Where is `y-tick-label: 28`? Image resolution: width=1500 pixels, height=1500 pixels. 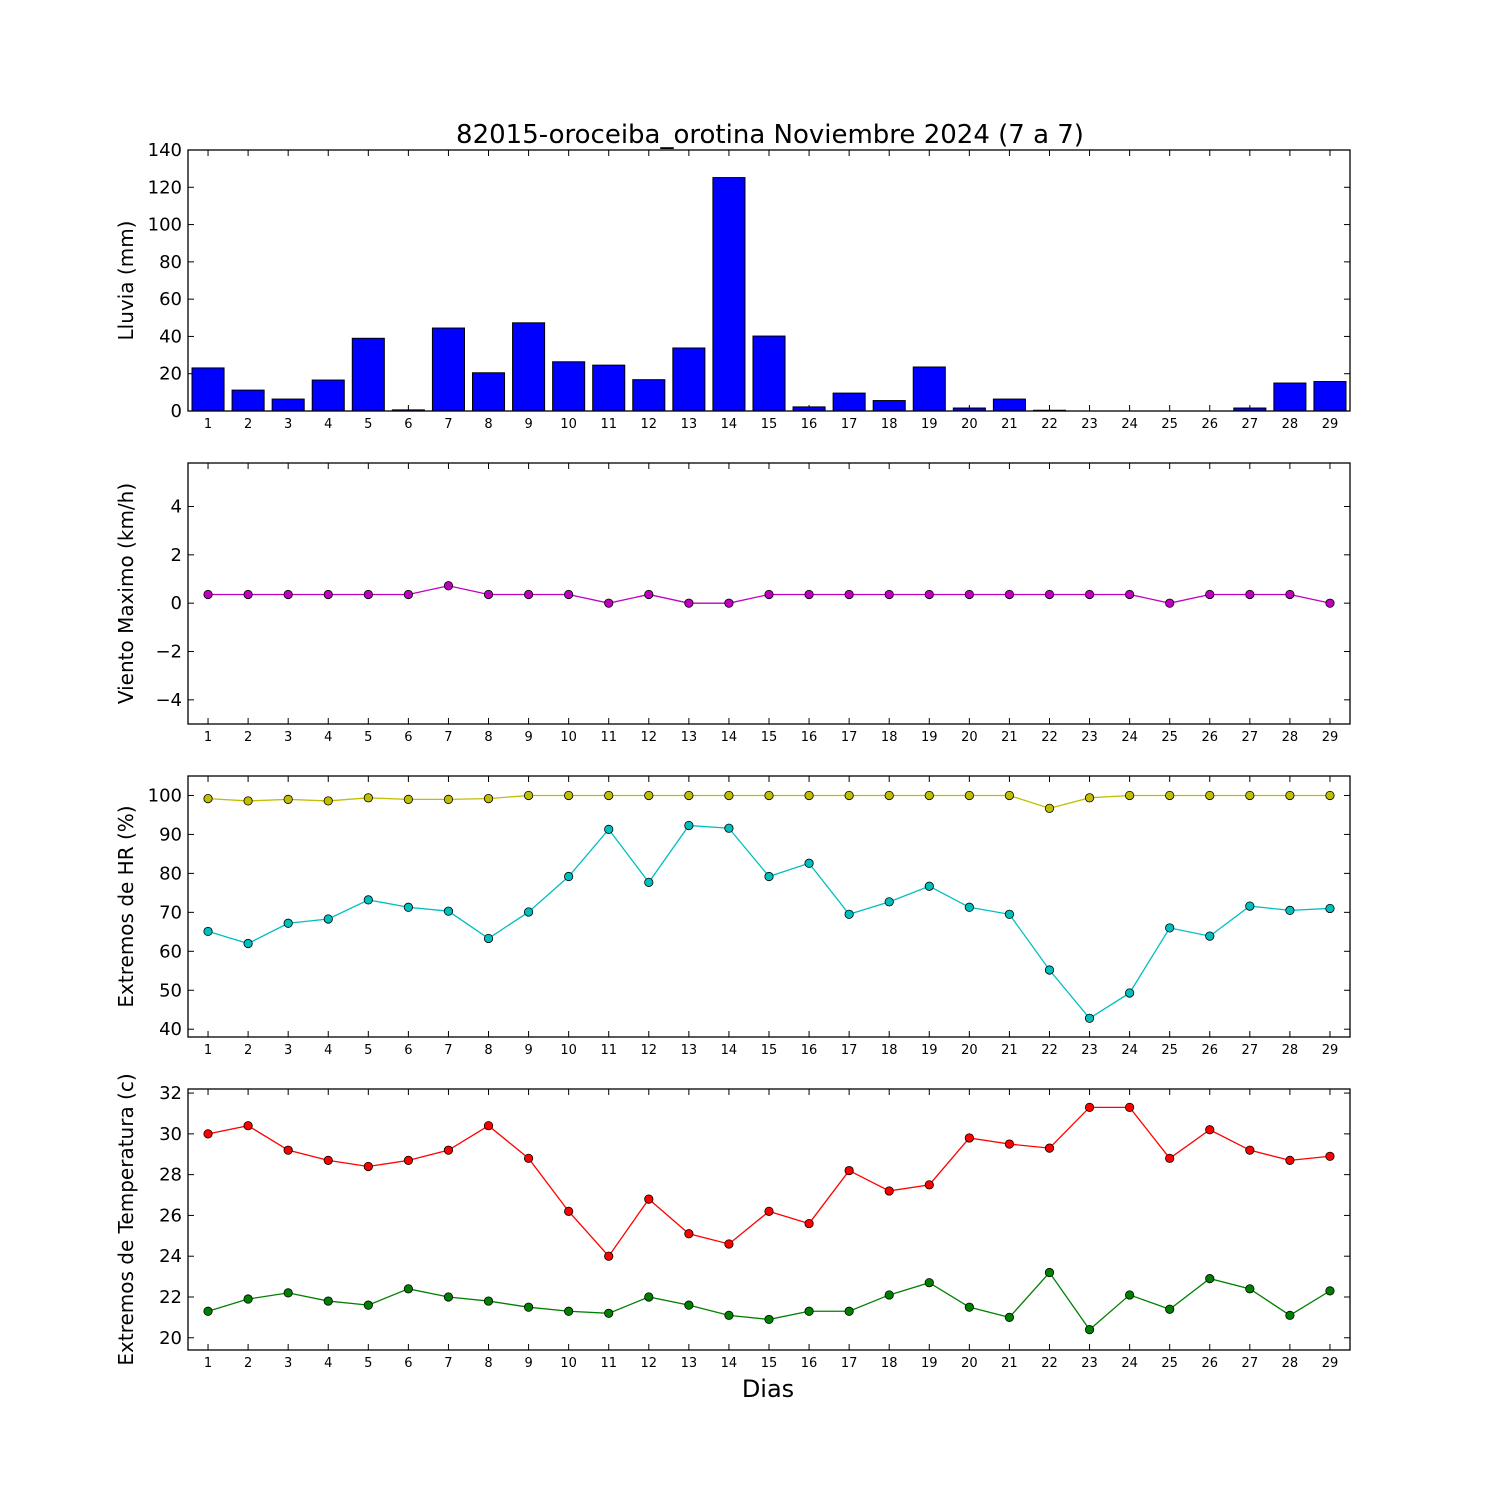 y-tick-label: 28 is located at coordinates (170, 1175).